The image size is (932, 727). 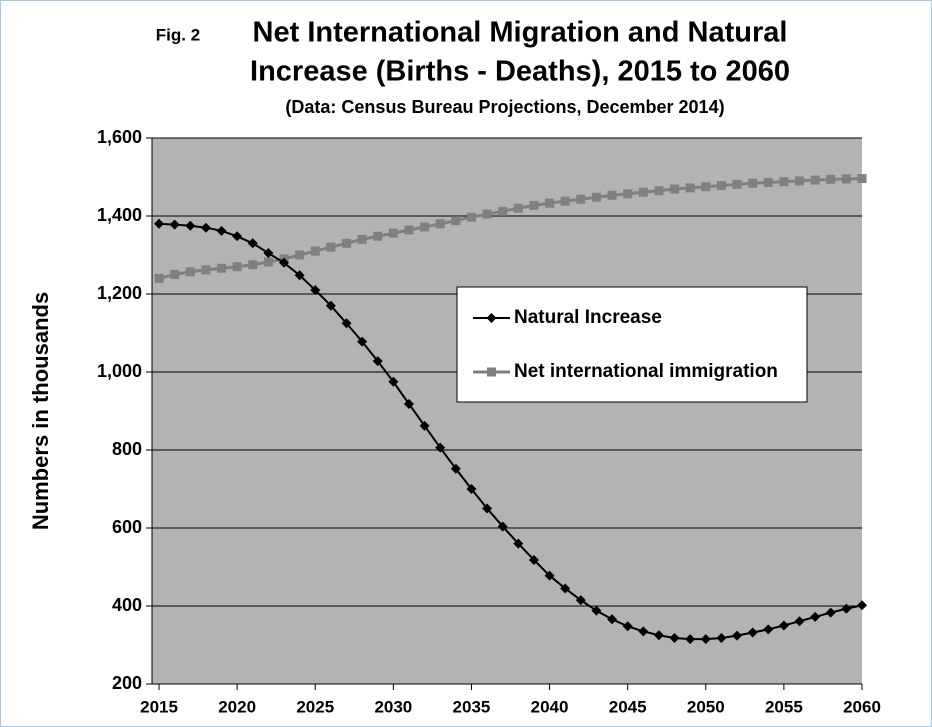 I want to click on chart-title: Net International Migration and Natural, so click(x=520, y=33).